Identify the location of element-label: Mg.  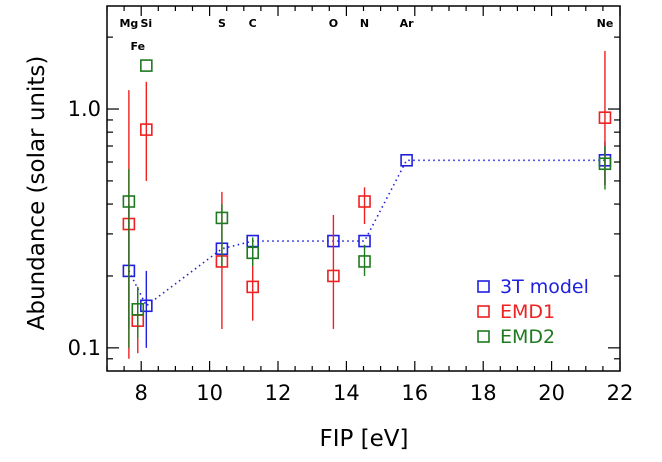
(128, 23).